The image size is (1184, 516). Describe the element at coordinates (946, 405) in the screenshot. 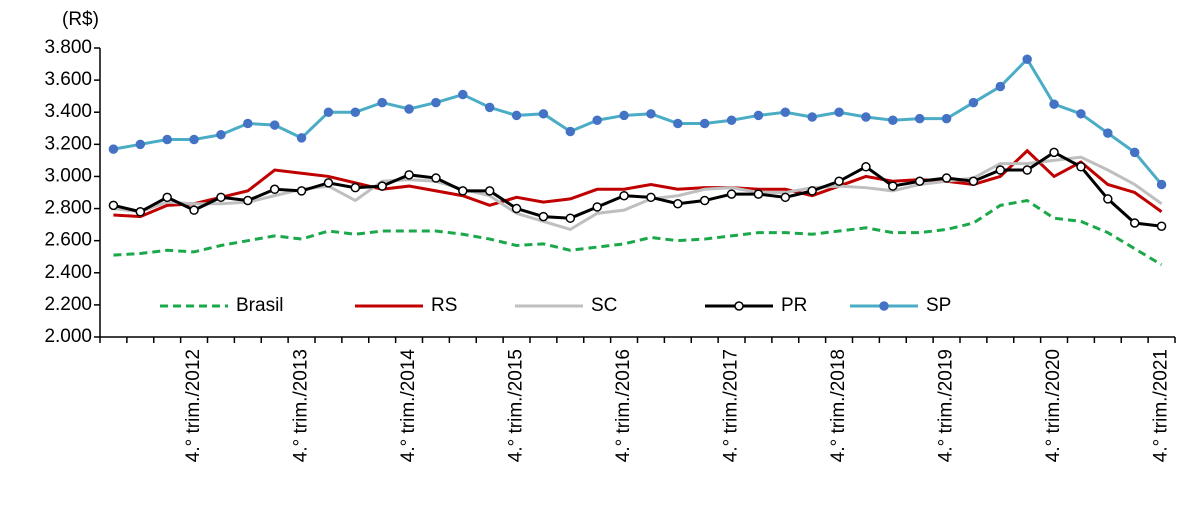

I see `x-tick-label: 4.° trim./2019` at that location.